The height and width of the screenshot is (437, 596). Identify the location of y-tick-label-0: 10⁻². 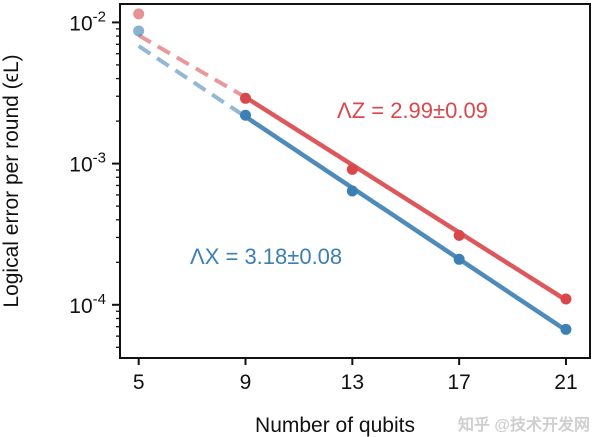
(87, 21).